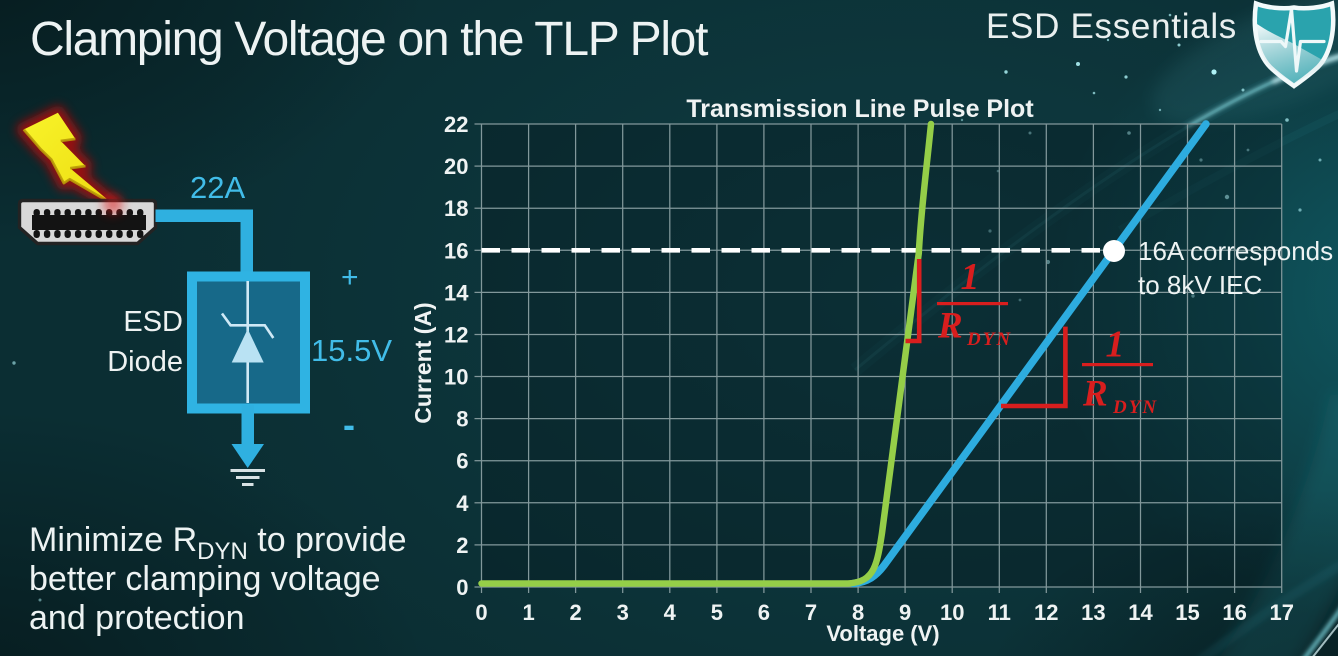 Image resolution: width=1338 pixels, height=656 pixels. I want to click on svg-text: 7, so click(811, 612).